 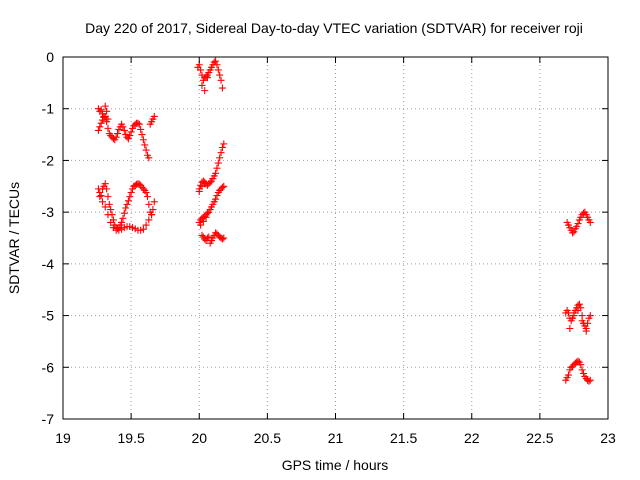 I want to click on y-tick-label: -1, so click(x=48, y=109).